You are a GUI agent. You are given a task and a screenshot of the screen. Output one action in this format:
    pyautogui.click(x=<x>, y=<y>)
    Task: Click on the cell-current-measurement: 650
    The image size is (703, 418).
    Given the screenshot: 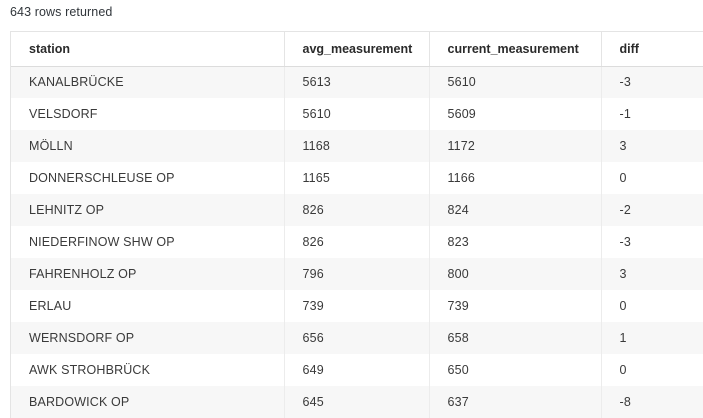 What is the action you would take?
    pyautogui.click(x=515, y=370)
    